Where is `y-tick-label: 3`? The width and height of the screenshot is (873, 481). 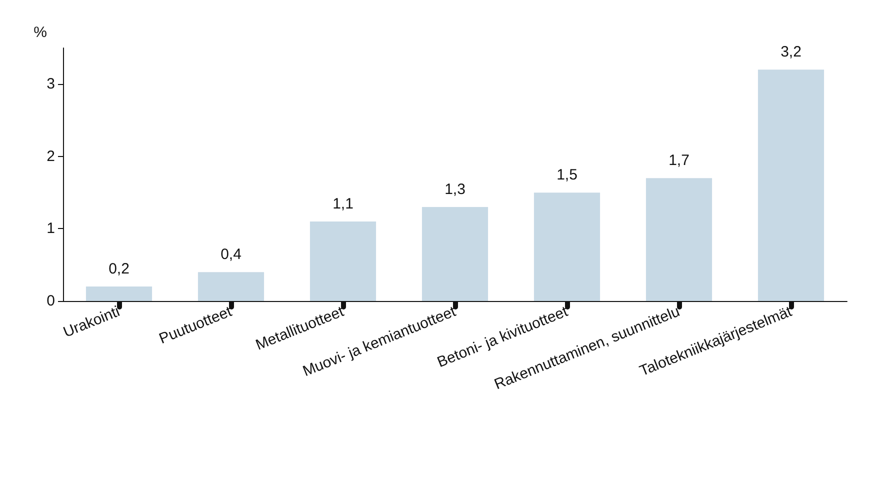
y-tick-label: 3 is located at coordinates (50, 84).